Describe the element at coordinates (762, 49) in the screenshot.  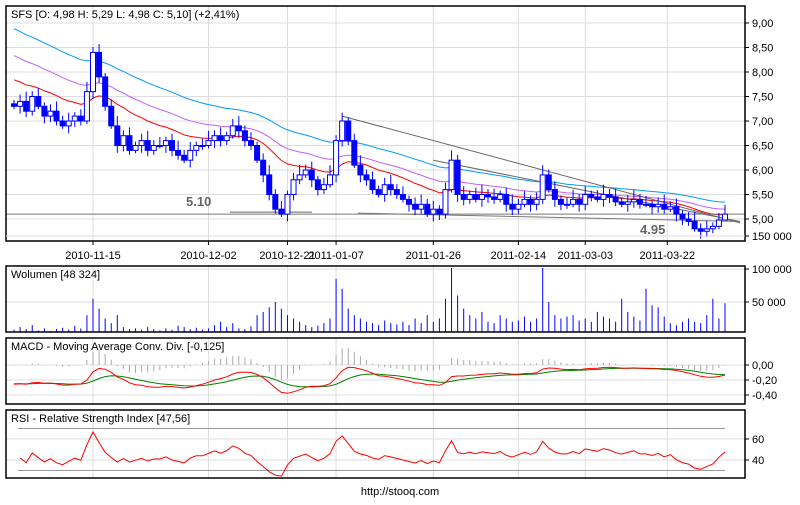
I see `price-tick-label: 8,50` at that location.